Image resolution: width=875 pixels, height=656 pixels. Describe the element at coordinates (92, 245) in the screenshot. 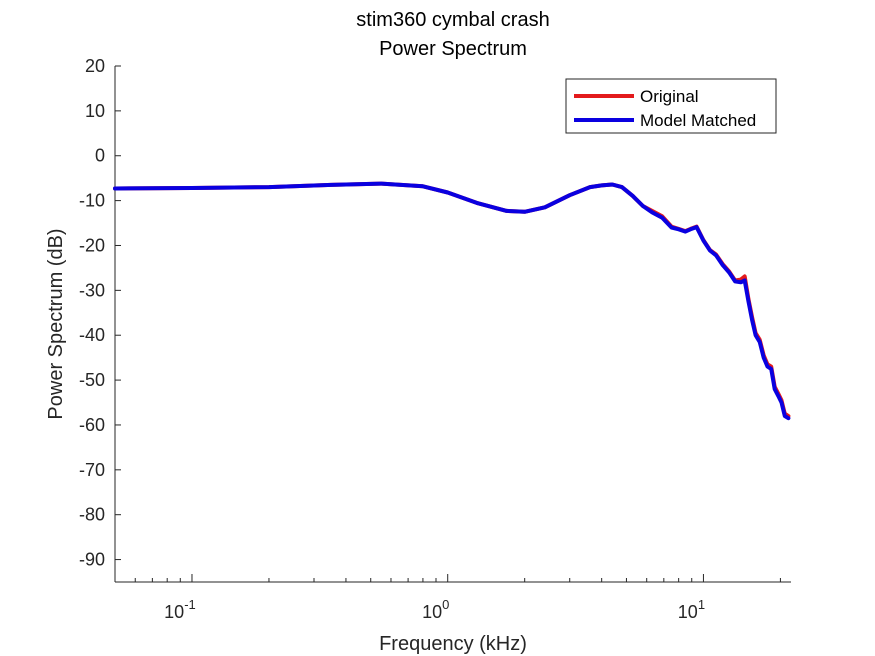

I see `y-tick-label: -20` at that location.